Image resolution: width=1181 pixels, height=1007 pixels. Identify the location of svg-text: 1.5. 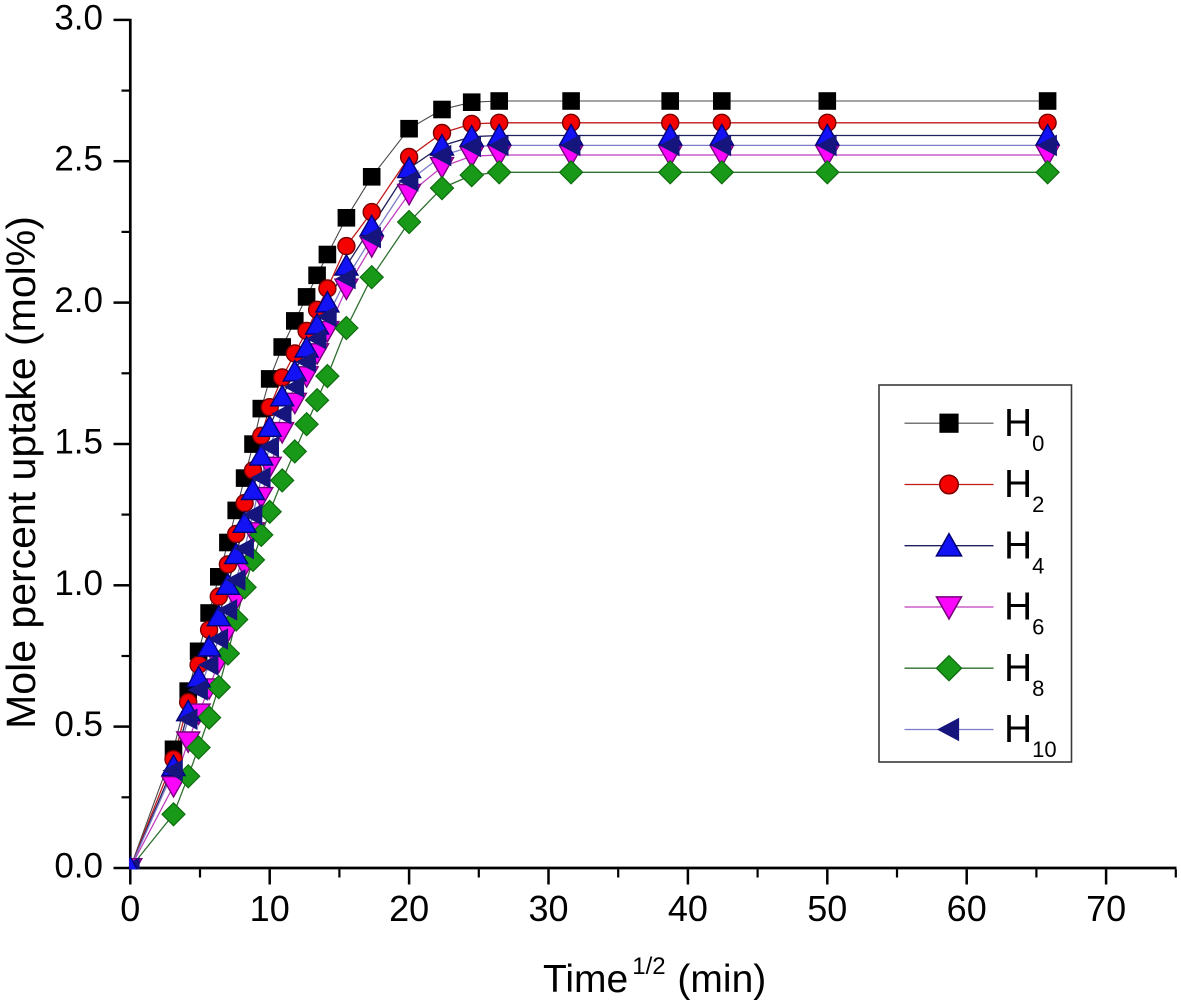
(78, 442).